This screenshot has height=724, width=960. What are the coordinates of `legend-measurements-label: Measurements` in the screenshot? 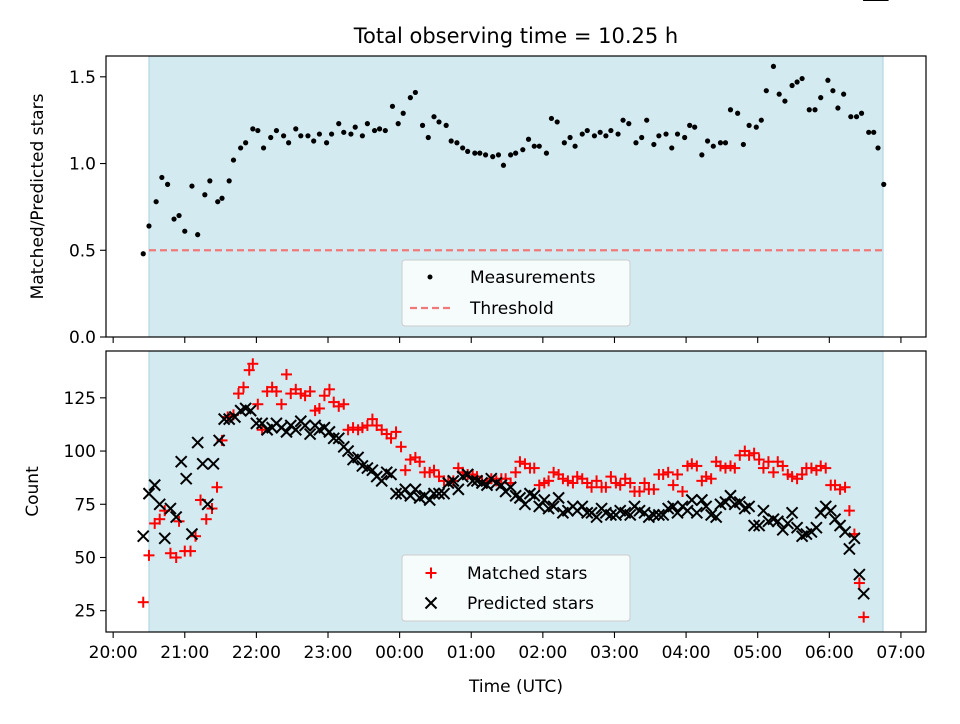 It's located at (533, 278).